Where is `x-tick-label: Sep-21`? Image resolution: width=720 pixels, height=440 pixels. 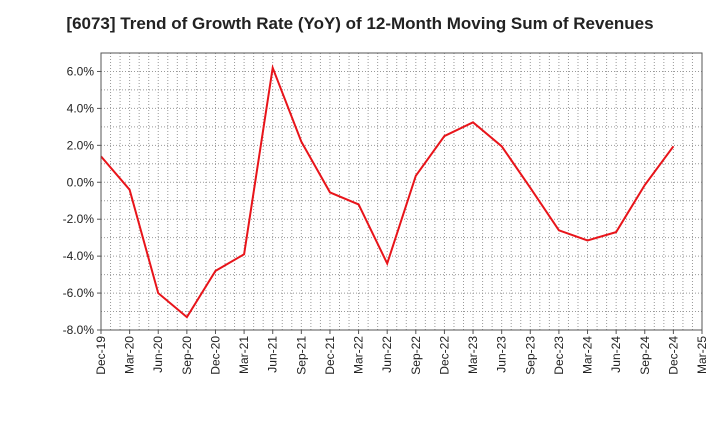 x-tick-label: Sep-21 is located at coordinates (301, 355).